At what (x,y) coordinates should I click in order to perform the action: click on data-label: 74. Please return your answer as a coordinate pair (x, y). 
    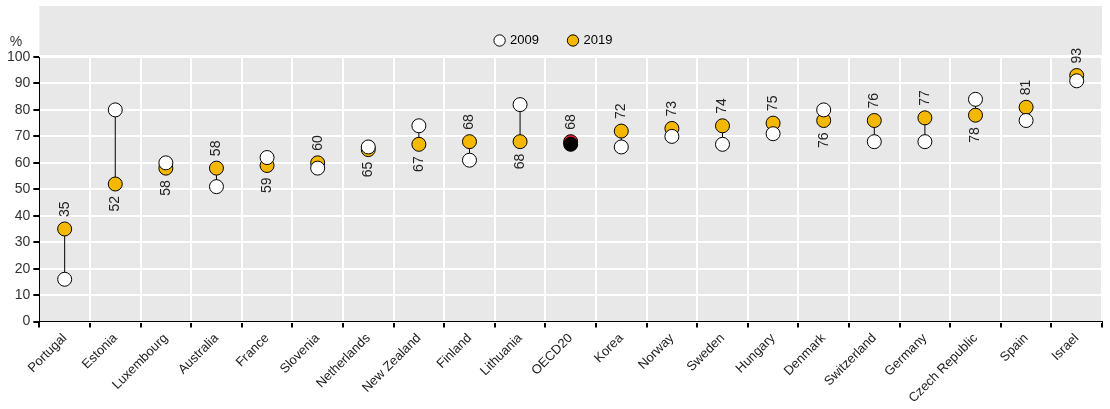
    Looking at the image, I should click on (721, 106).